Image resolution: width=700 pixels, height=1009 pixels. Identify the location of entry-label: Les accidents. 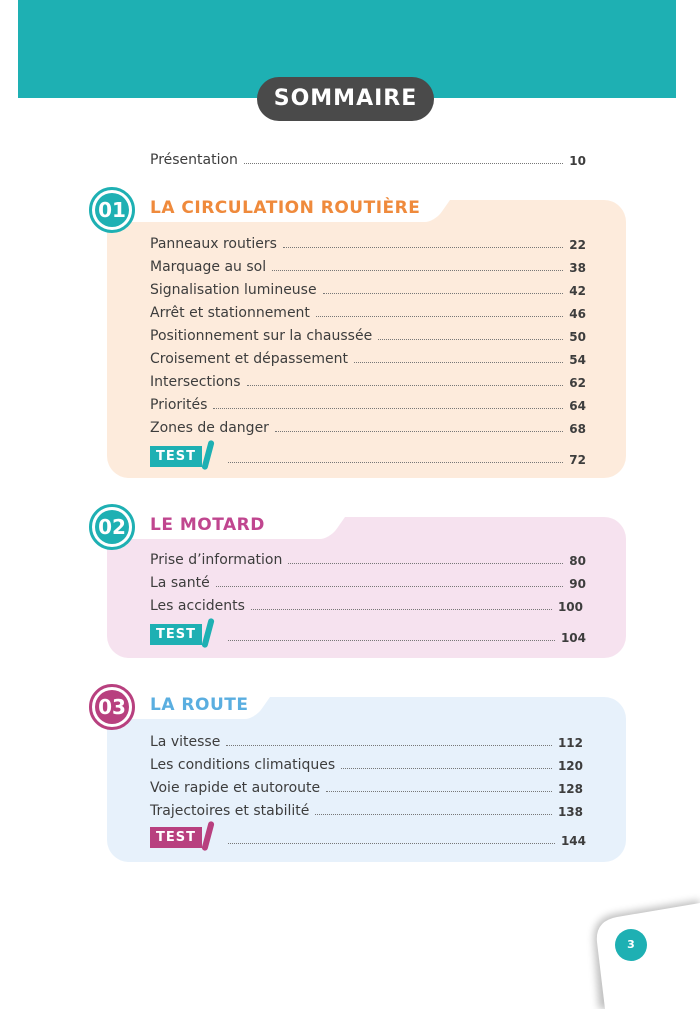
(197, 606).